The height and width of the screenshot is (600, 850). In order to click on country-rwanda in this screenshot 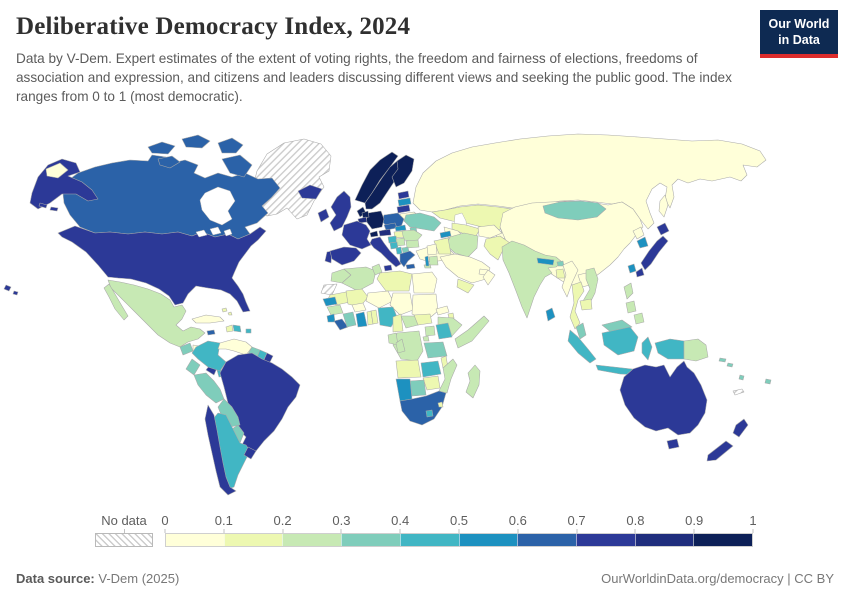, I will do `click(426, 338)`.